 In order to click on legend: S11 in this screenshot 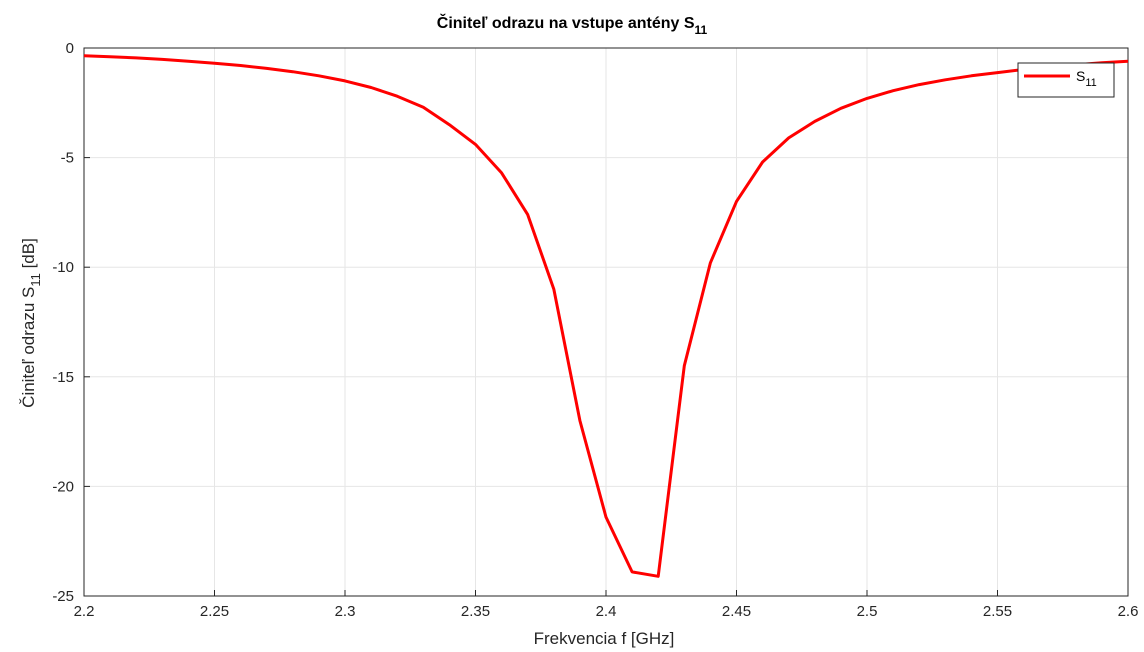, I will do `click(1066, 80)`.